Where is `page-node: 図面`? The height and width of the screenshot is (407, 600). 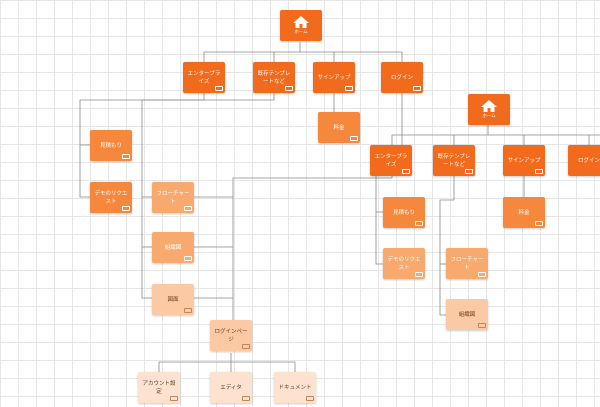 page-node: 図面 is located at coordinates (173, 299).